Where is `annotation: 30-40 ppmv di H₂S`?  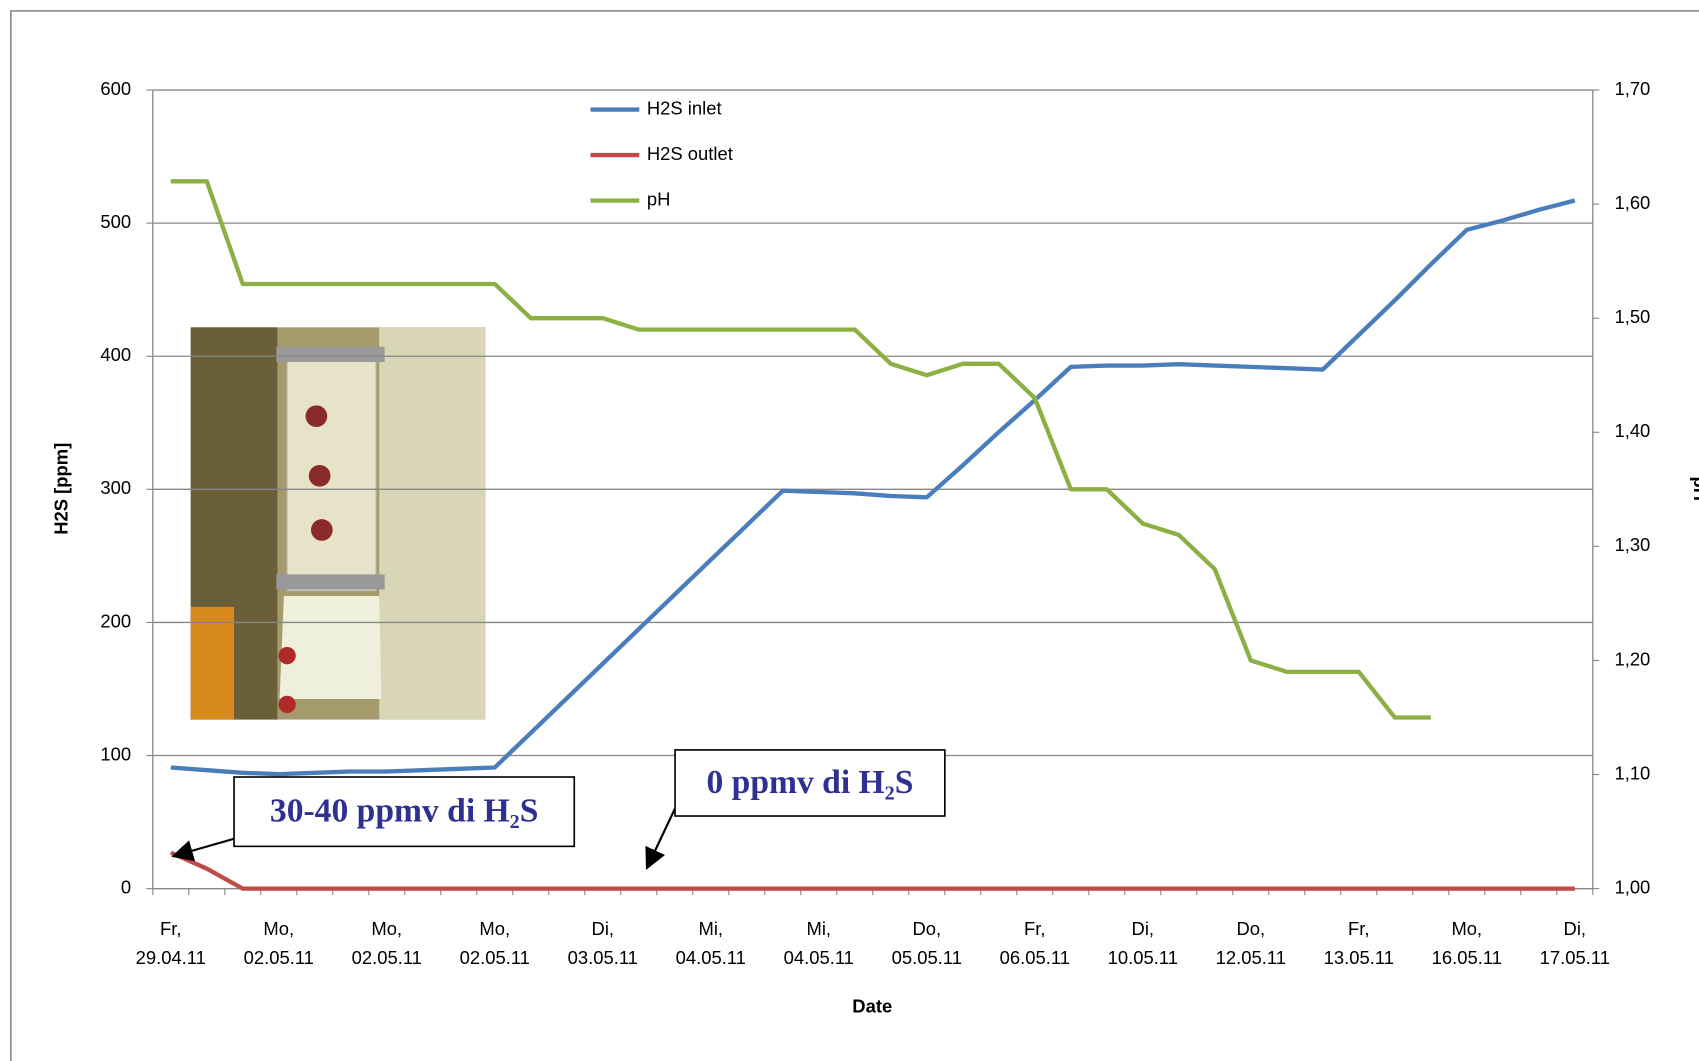 annotation: 30-40 ppmv di H₂S is located at coordinates (404, 811).